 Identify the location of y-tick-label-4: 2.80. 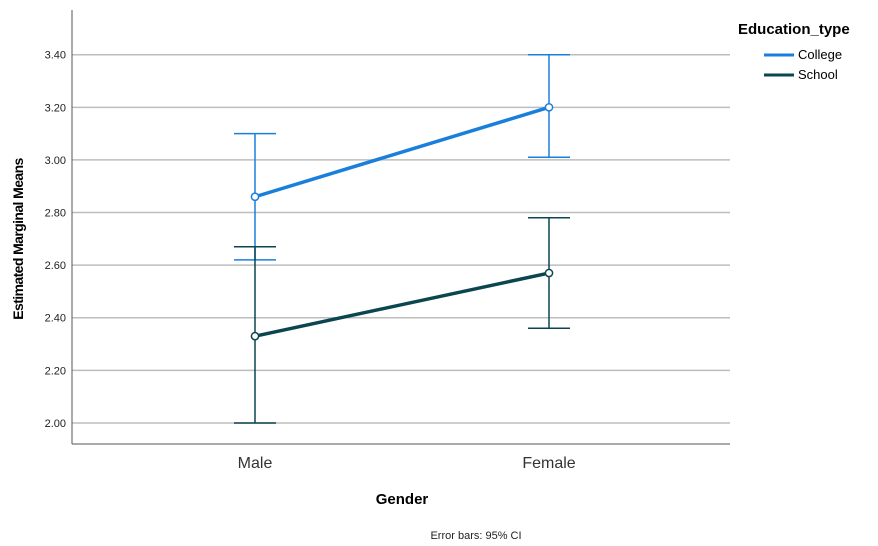
(55, 214).